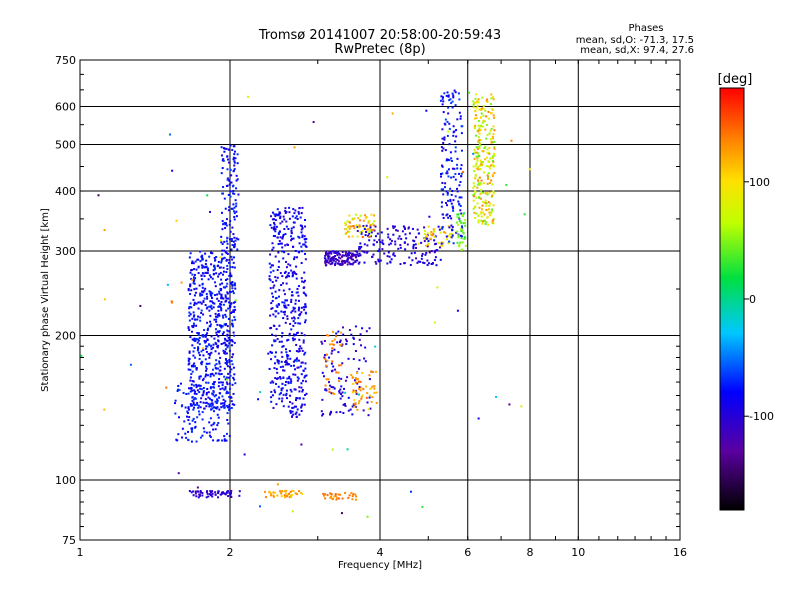 The image size is (800, 600). What do you see at coordinates (578, 552) in the screenshot?
I see `x-tick-label: 10` at bounding box center [578, 552].